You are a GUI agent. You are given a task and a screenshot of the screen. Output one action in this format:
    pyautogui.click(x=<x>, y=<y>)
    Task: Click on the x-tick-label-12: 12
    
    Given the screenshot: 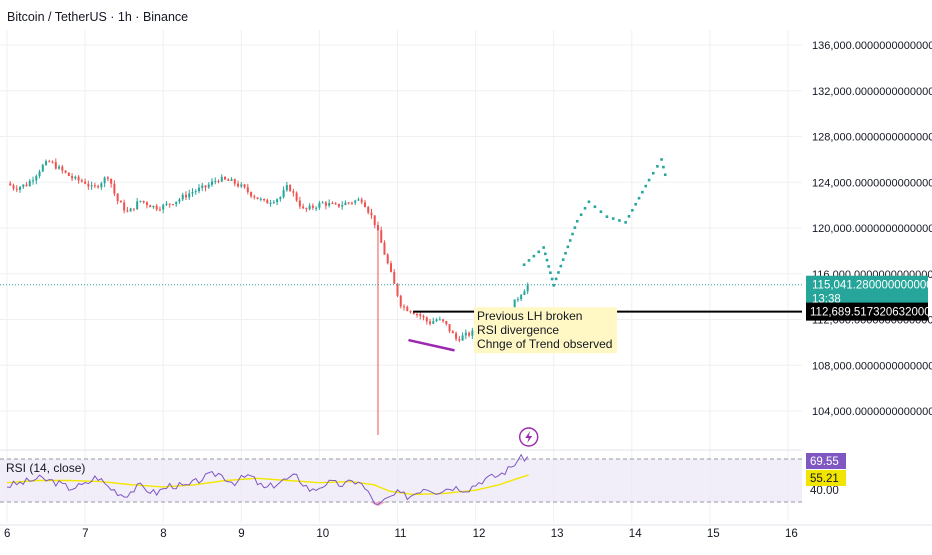 What is the action you would take?
    pyautogui.click(x=479, y=534)
    